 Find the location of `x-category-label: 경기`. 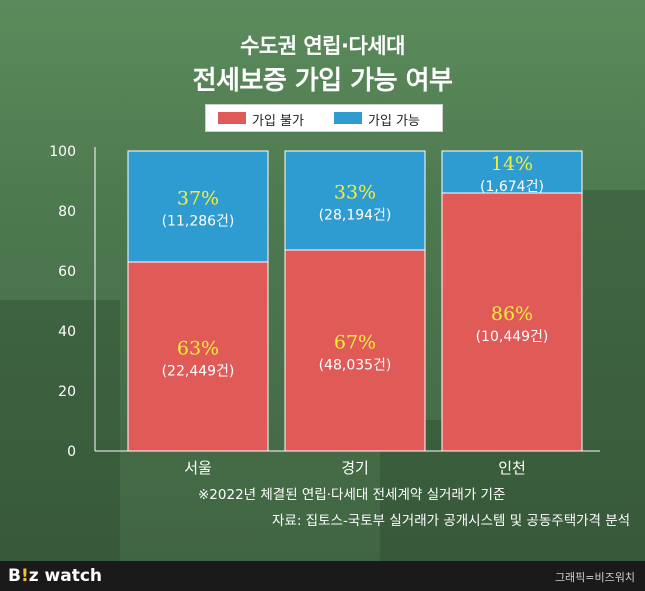

x-category-label: 경기 is located at coordinates (355, 468).